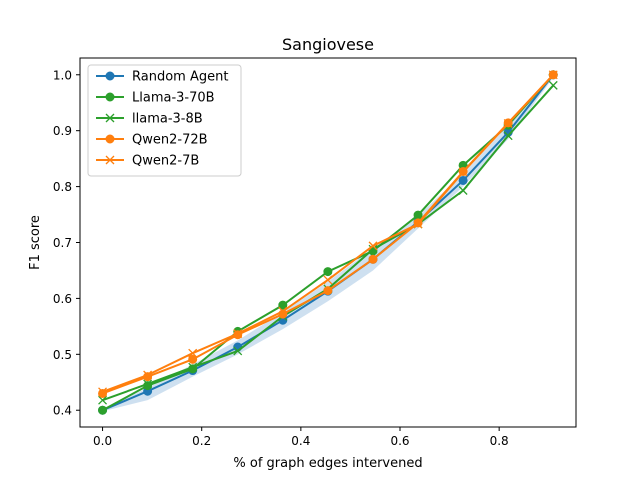 The width and height of the screenshot is (640, 480). What do you see at coordinates (165, 161) in the screenshot?
I see `legend-label: Qwen2-7B` at bounding box center [165, 161].